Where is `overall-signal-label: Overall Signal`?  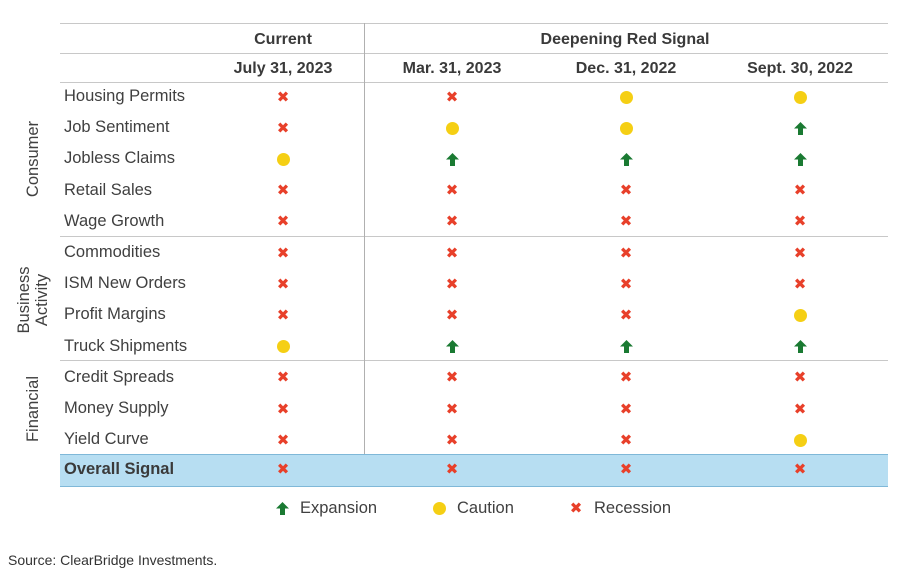
overall-signal-label: Overall Signal is located at coordinates (119, 468).